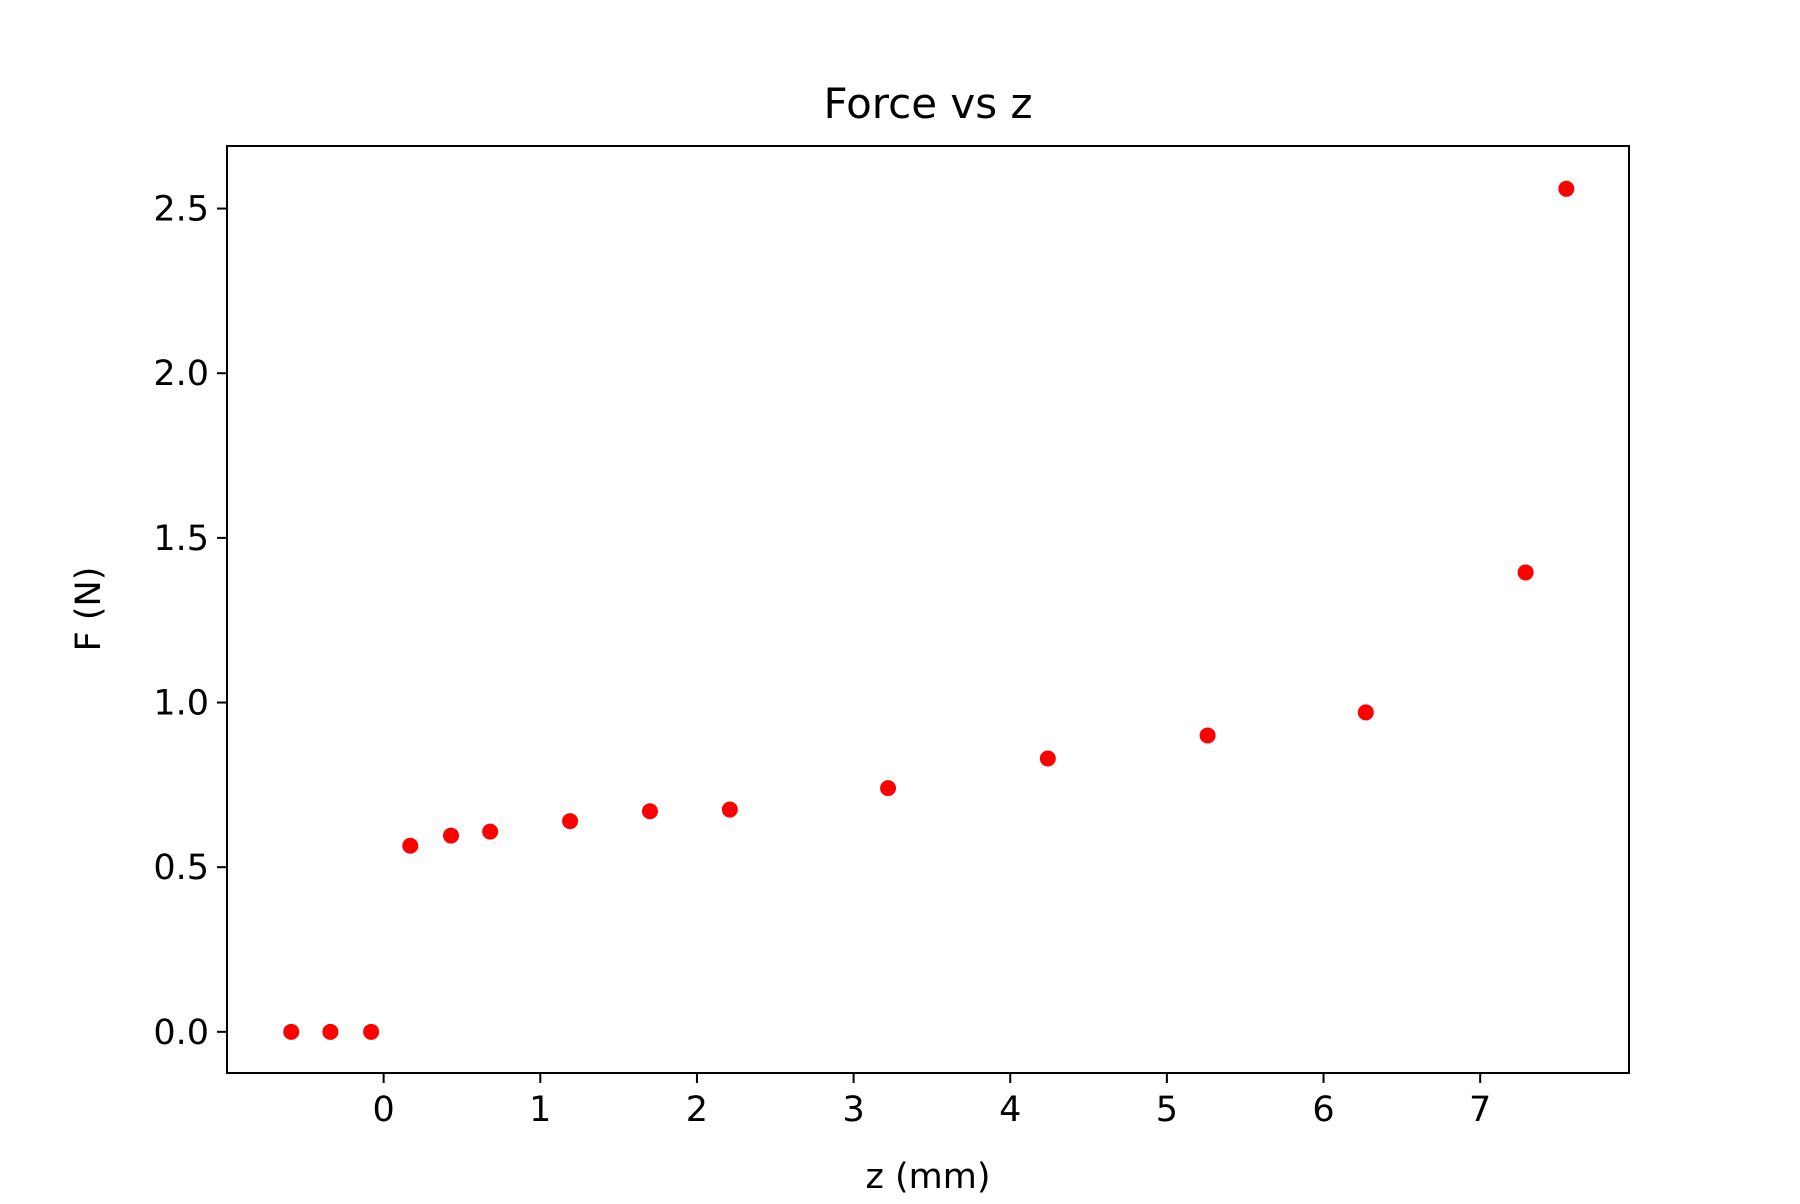  What do you see at coordinates (697, 1110) in the screenshot?
I see `x-tick-label: 2` at bounding box center [697, 1110].